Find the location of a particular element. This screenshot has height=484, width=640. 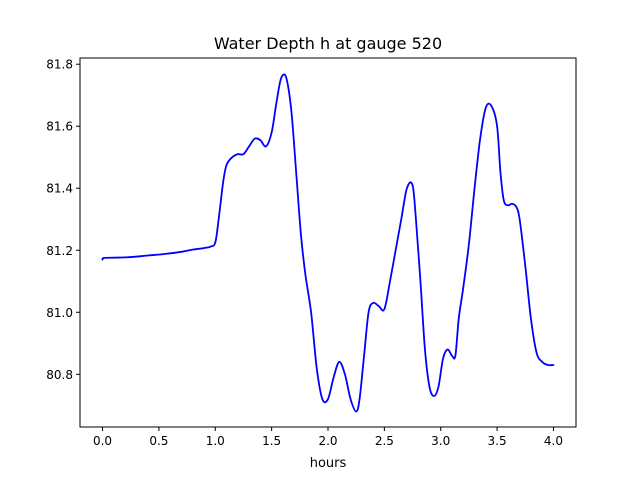

y-axis-ticks: 80.8 81.0 81.2 81.4 81.6 81.8 is located at coordinates (63, 220).